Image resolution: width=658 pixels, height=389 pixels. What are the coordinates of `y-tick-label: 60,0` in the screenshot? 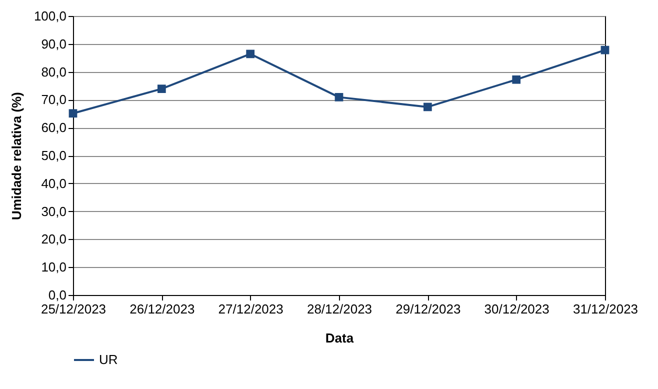 It's located at (53, 128).